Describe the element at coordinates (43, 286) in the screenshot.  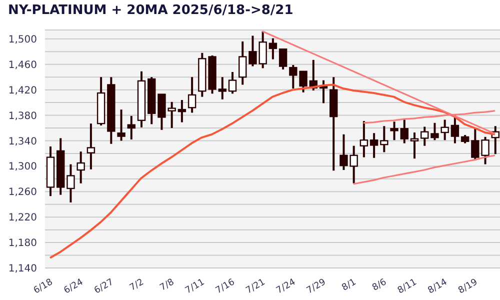
I see `x-tick-label: 6/18` at that location.